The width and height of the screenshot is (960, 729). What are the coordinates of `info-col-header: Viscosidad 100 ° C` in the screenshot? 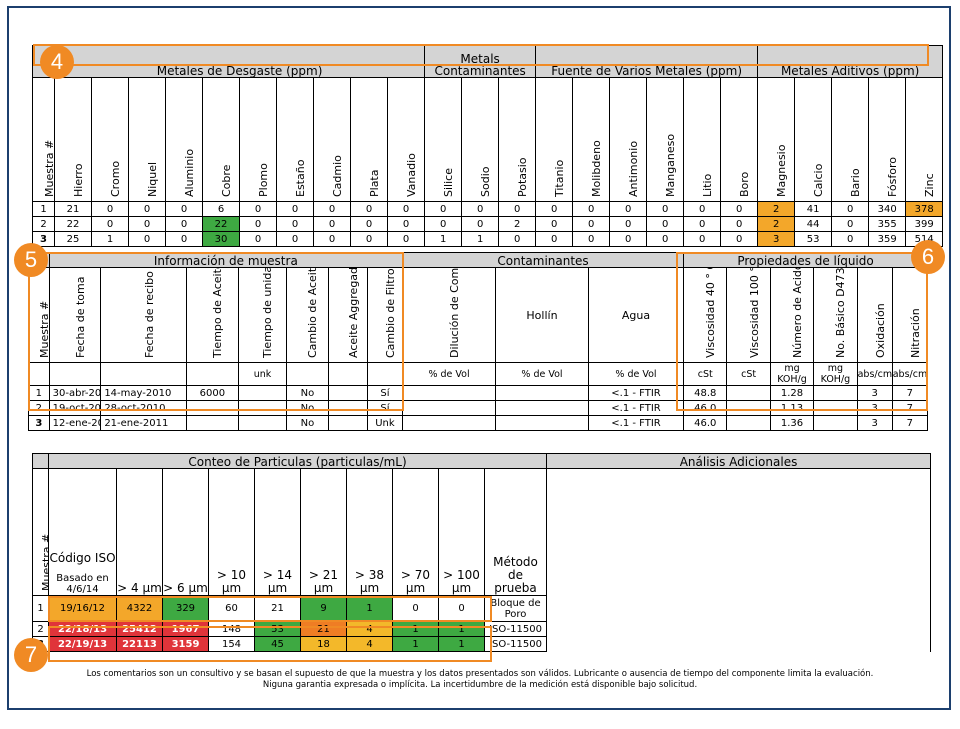 It's located at (748, 315).